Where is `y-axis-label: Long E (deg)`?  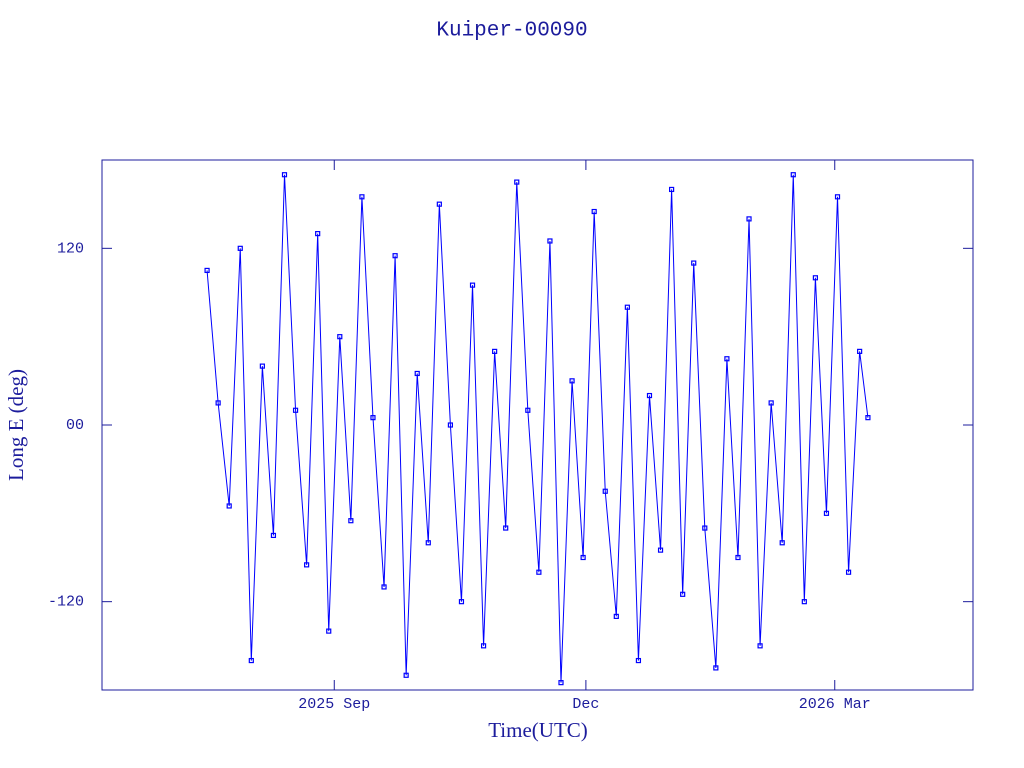
y-axis-label: Long E (deg) is located at coordinates (16, 425).